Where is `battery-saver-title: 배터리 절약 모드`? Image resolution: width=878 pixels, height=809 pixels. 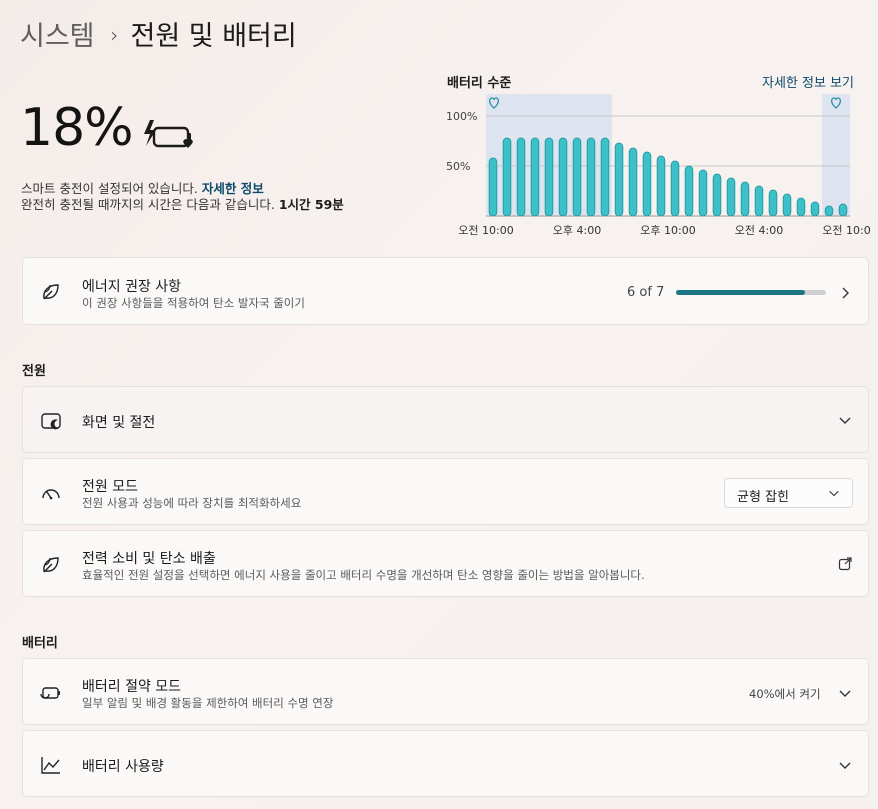
battery-saver-title: 배터리 절약 모드 is located at coordinates (132, 687).